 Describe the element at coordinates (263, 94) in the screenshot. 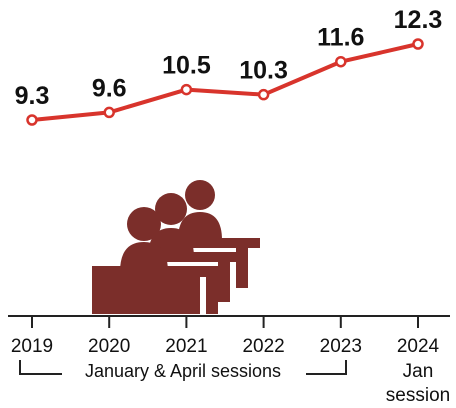

I see `data-point-2022` at that location.